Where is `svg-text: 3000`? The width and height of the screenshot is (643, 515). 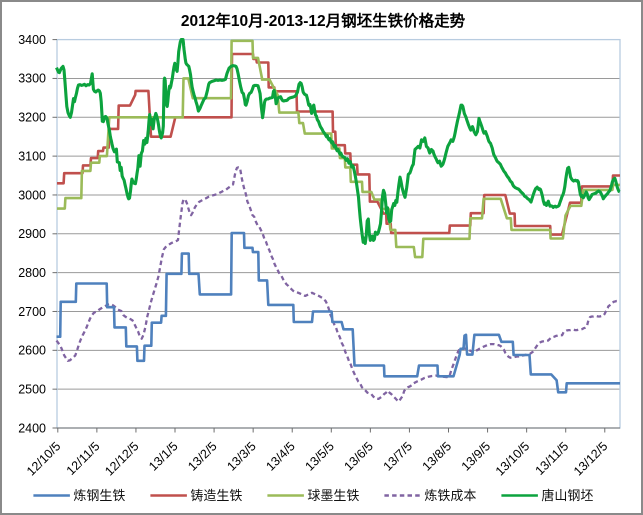 svg-text: 3000 is located at coordinates (32, 195).